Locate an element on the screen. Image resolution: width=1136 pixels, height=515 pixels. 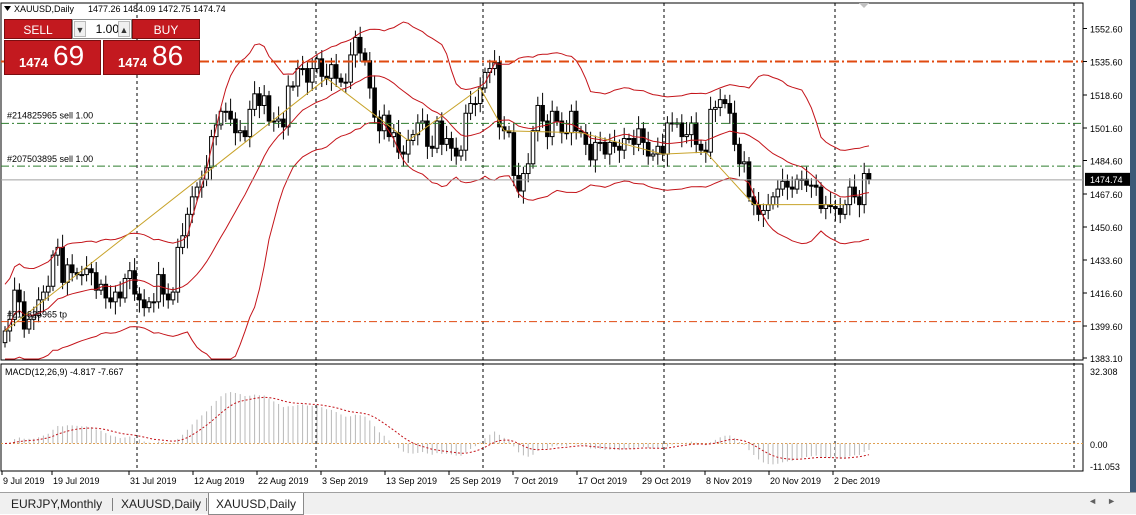
tab-eurjpy-monthly: EURJPY,Monthly is located at coordinates (57, 504).